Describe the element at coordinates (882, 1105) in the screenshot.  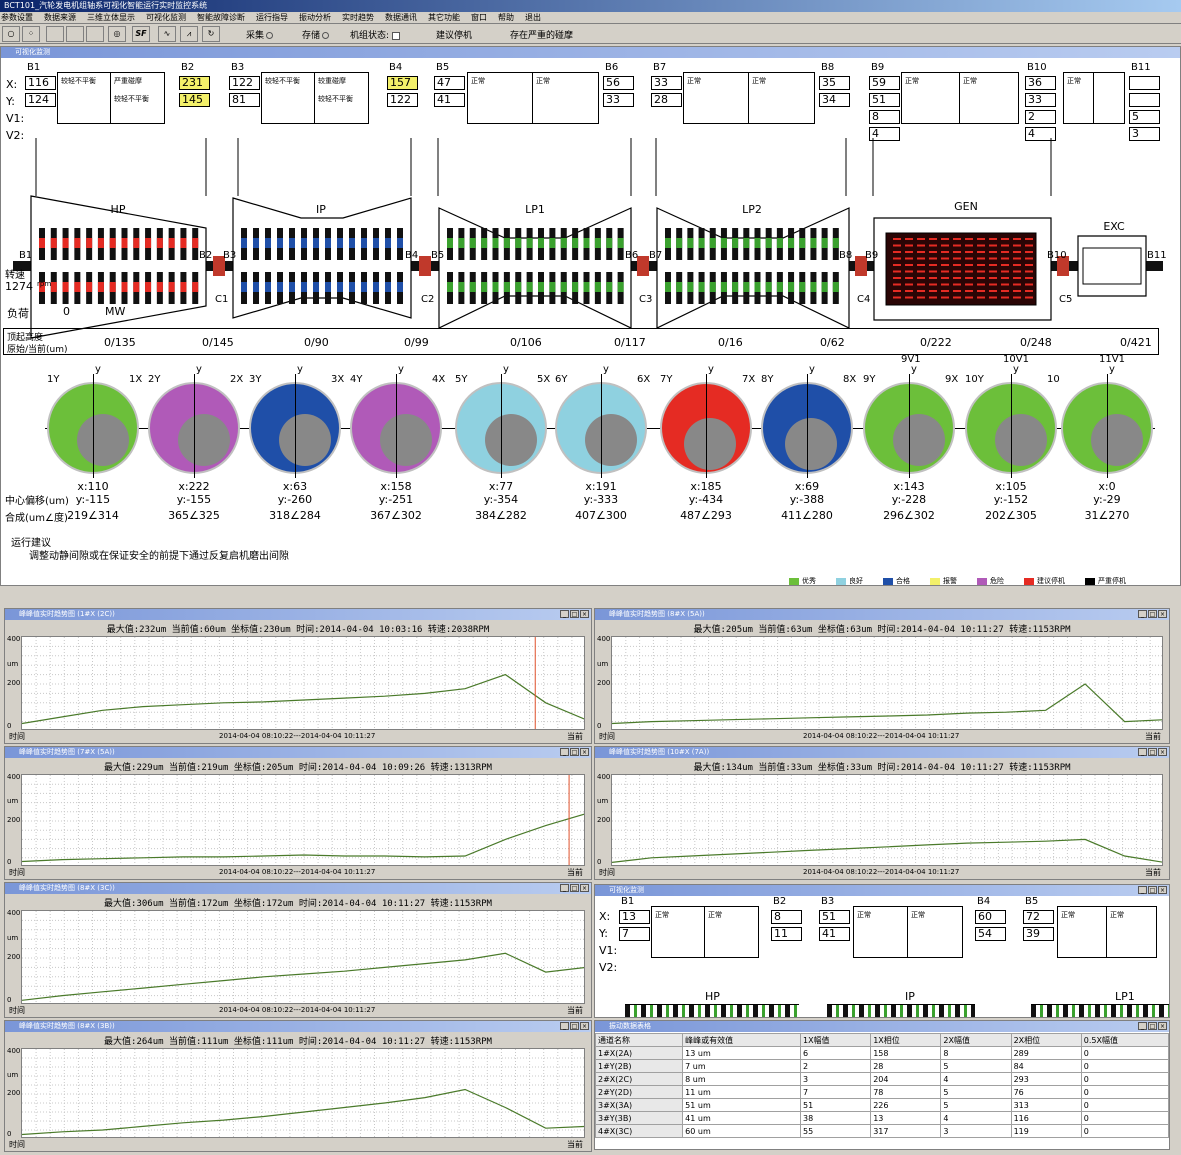
I see `table-row: 3#X(3A) 51 um 51 226 5 313 0` at that location.